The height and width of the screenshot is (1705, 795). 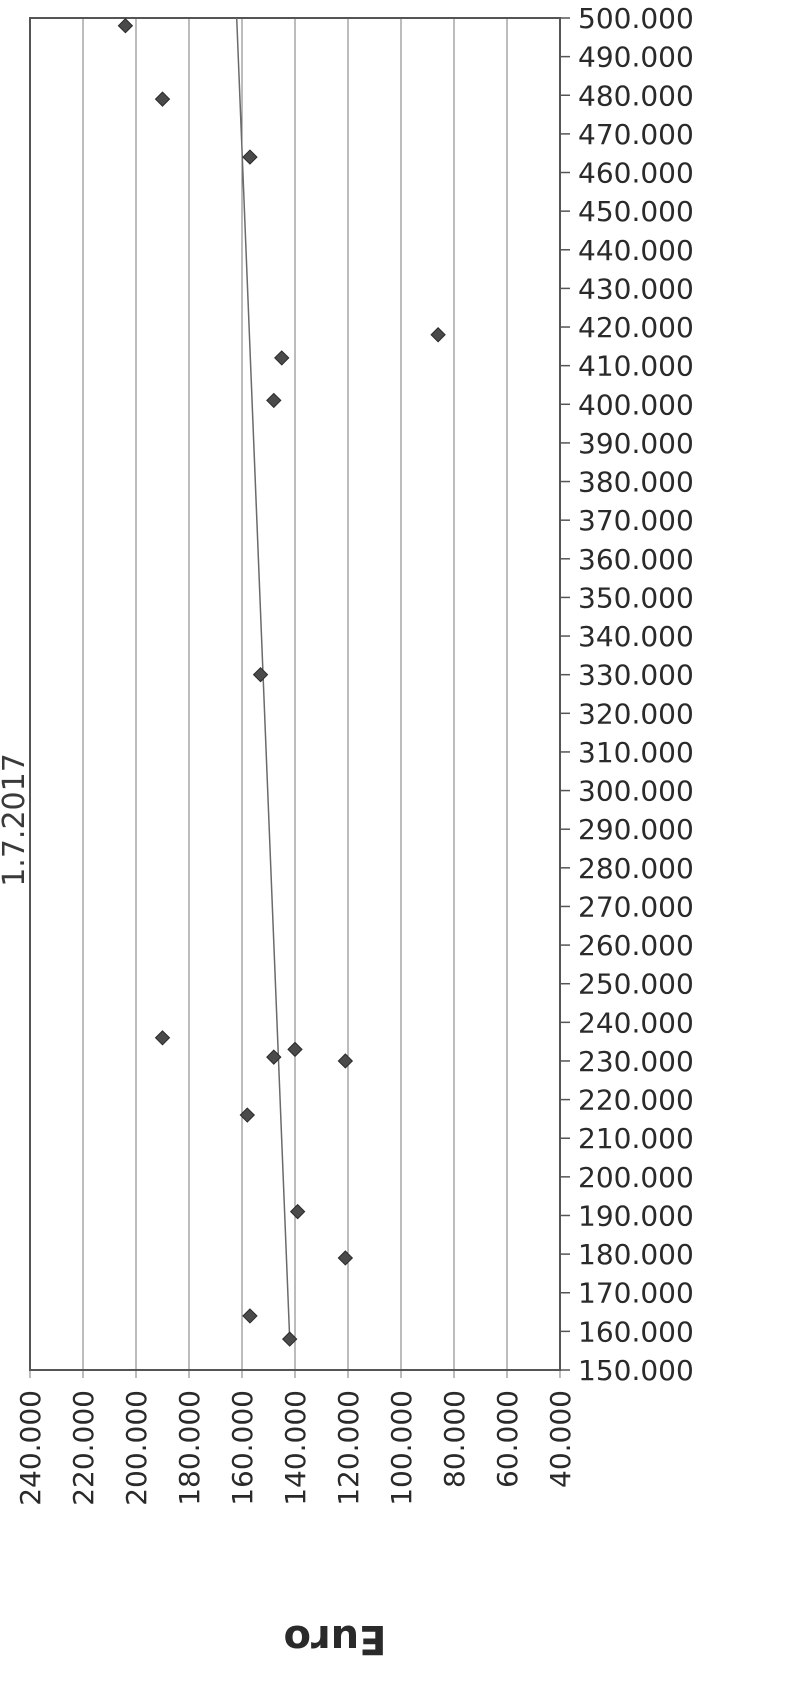 What do you see at coordinates (189, 1448) in the screenshot?
I see `x-tick-label: 180.000` at bounding box center [189, 1448].